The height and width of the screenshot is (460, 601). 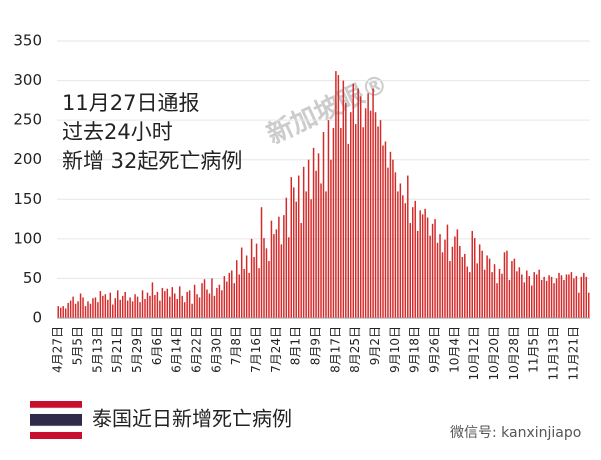 What do you see at coordinates (58, 349) in the screenshot?
I see `x-tick-label: 4月27日` at bounding box center [58, 349].